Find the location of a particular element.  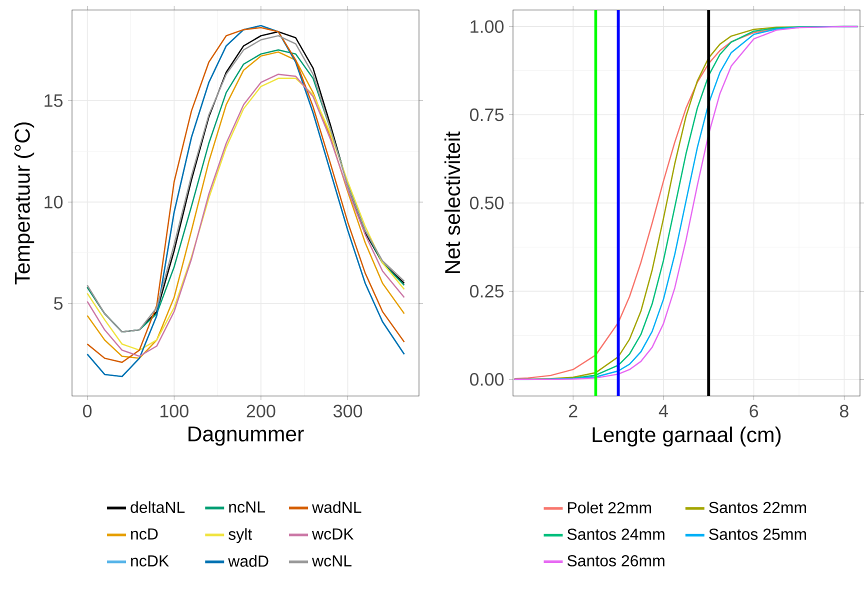

y-tick-label: 15 is located at coordinates (53, 100).